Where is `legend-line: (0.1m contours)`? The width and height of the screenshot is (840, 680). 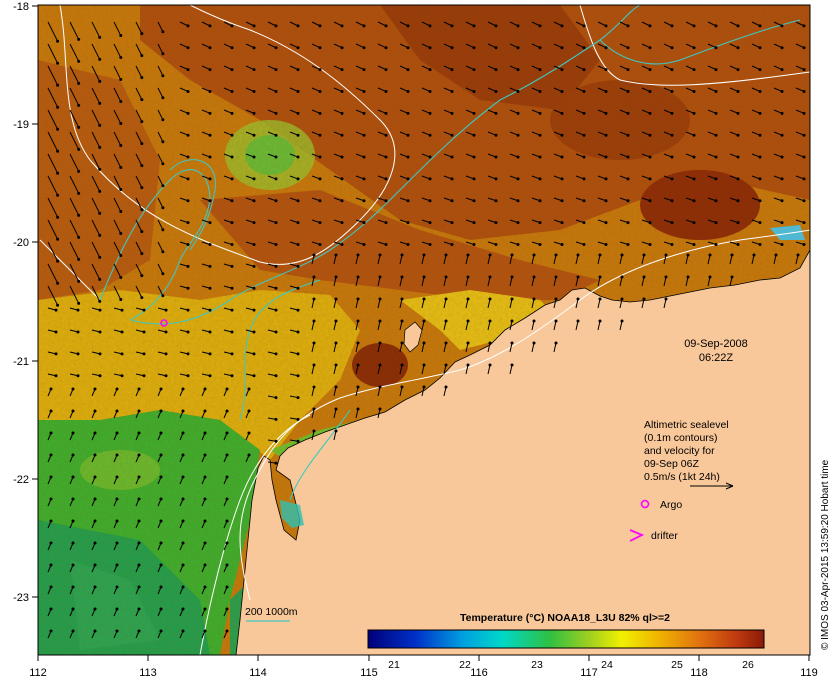
legend-line: (0.1m contours) is located at coordinates (681, 438).